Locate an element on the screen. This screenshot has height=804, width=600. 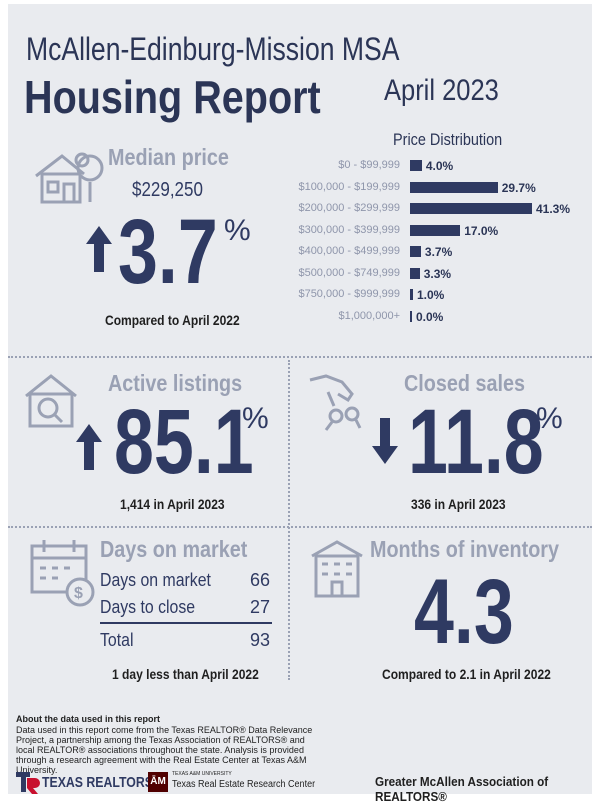
price-range-label: $400,000 - $499,999 is located at coordinates (349, 251).